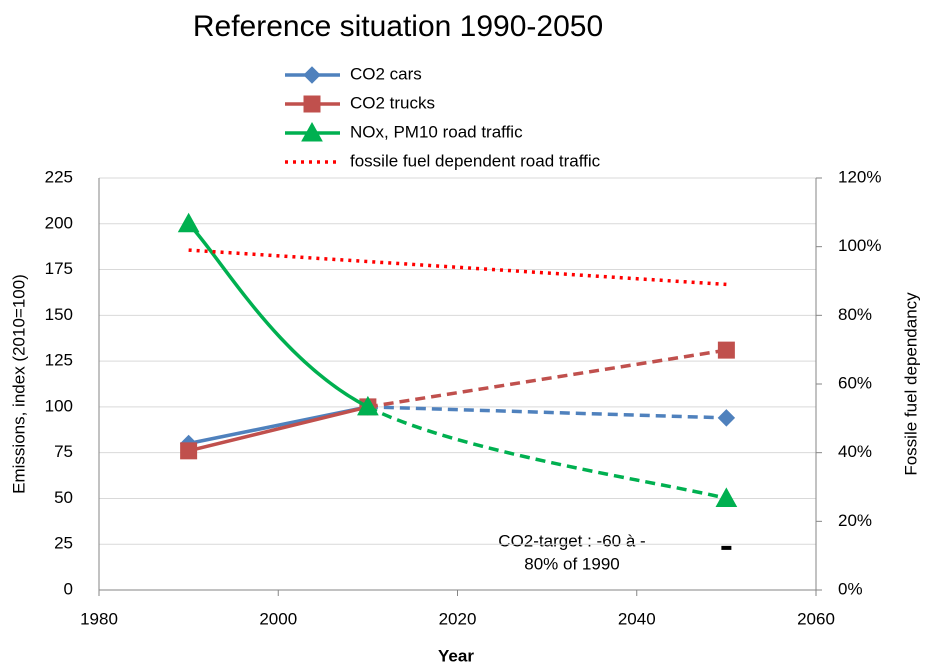 This screenshot has width=926, height=667. Describe the element at coordinates (386, 73) in the screenshot. I see `legend-label: CO2 cars` at that location.